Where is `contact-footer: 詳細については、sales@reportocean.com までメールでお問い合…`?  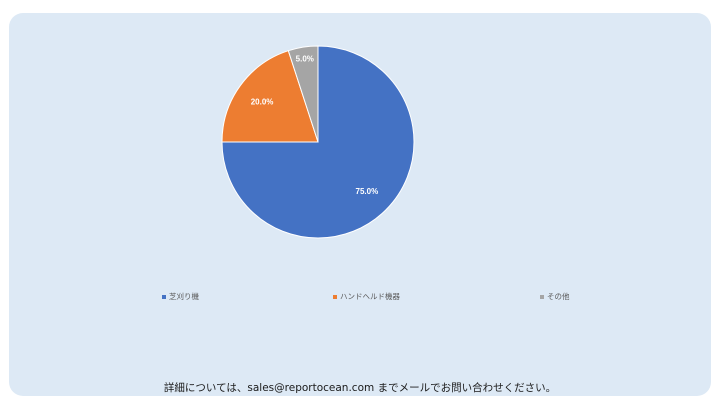 contact-footer: 詳細については、sales@reportocean.com までメールでお問い合… is located at coordinates (360, 388).